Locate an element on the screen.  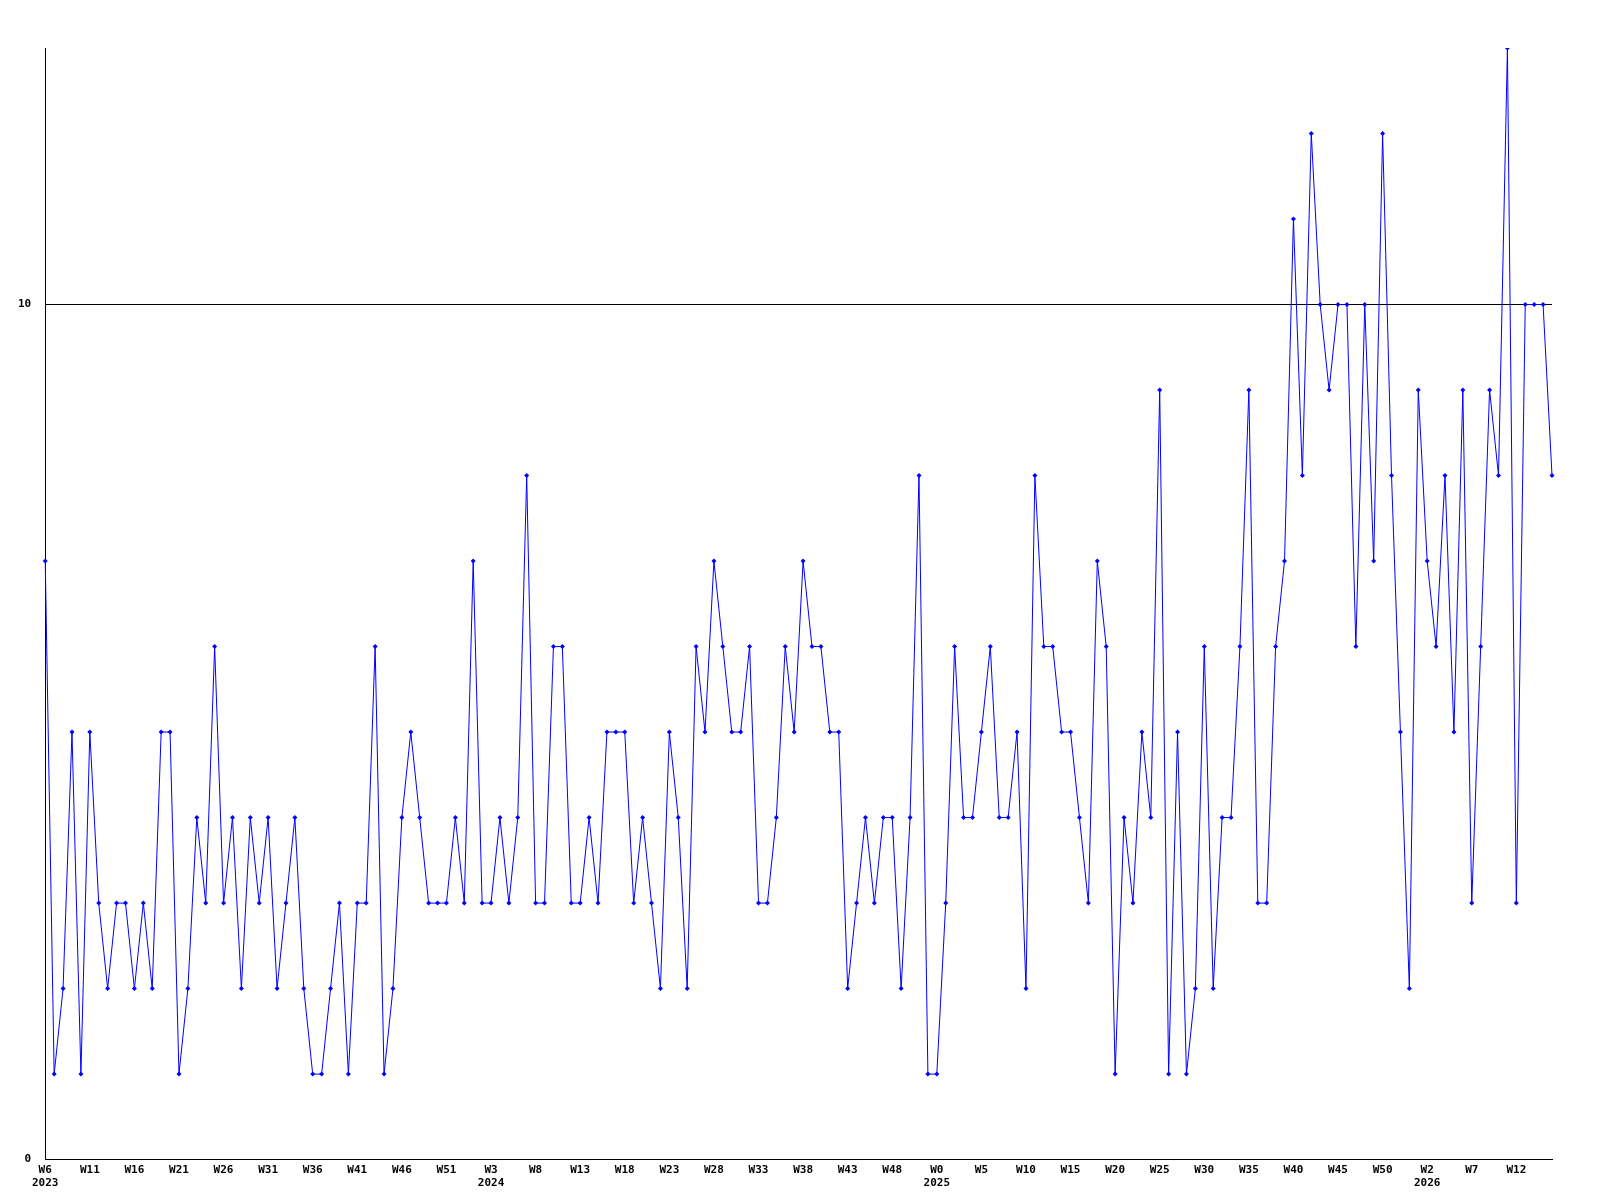
x-tick-label: W15 is located at coordinates (1070, 1170).